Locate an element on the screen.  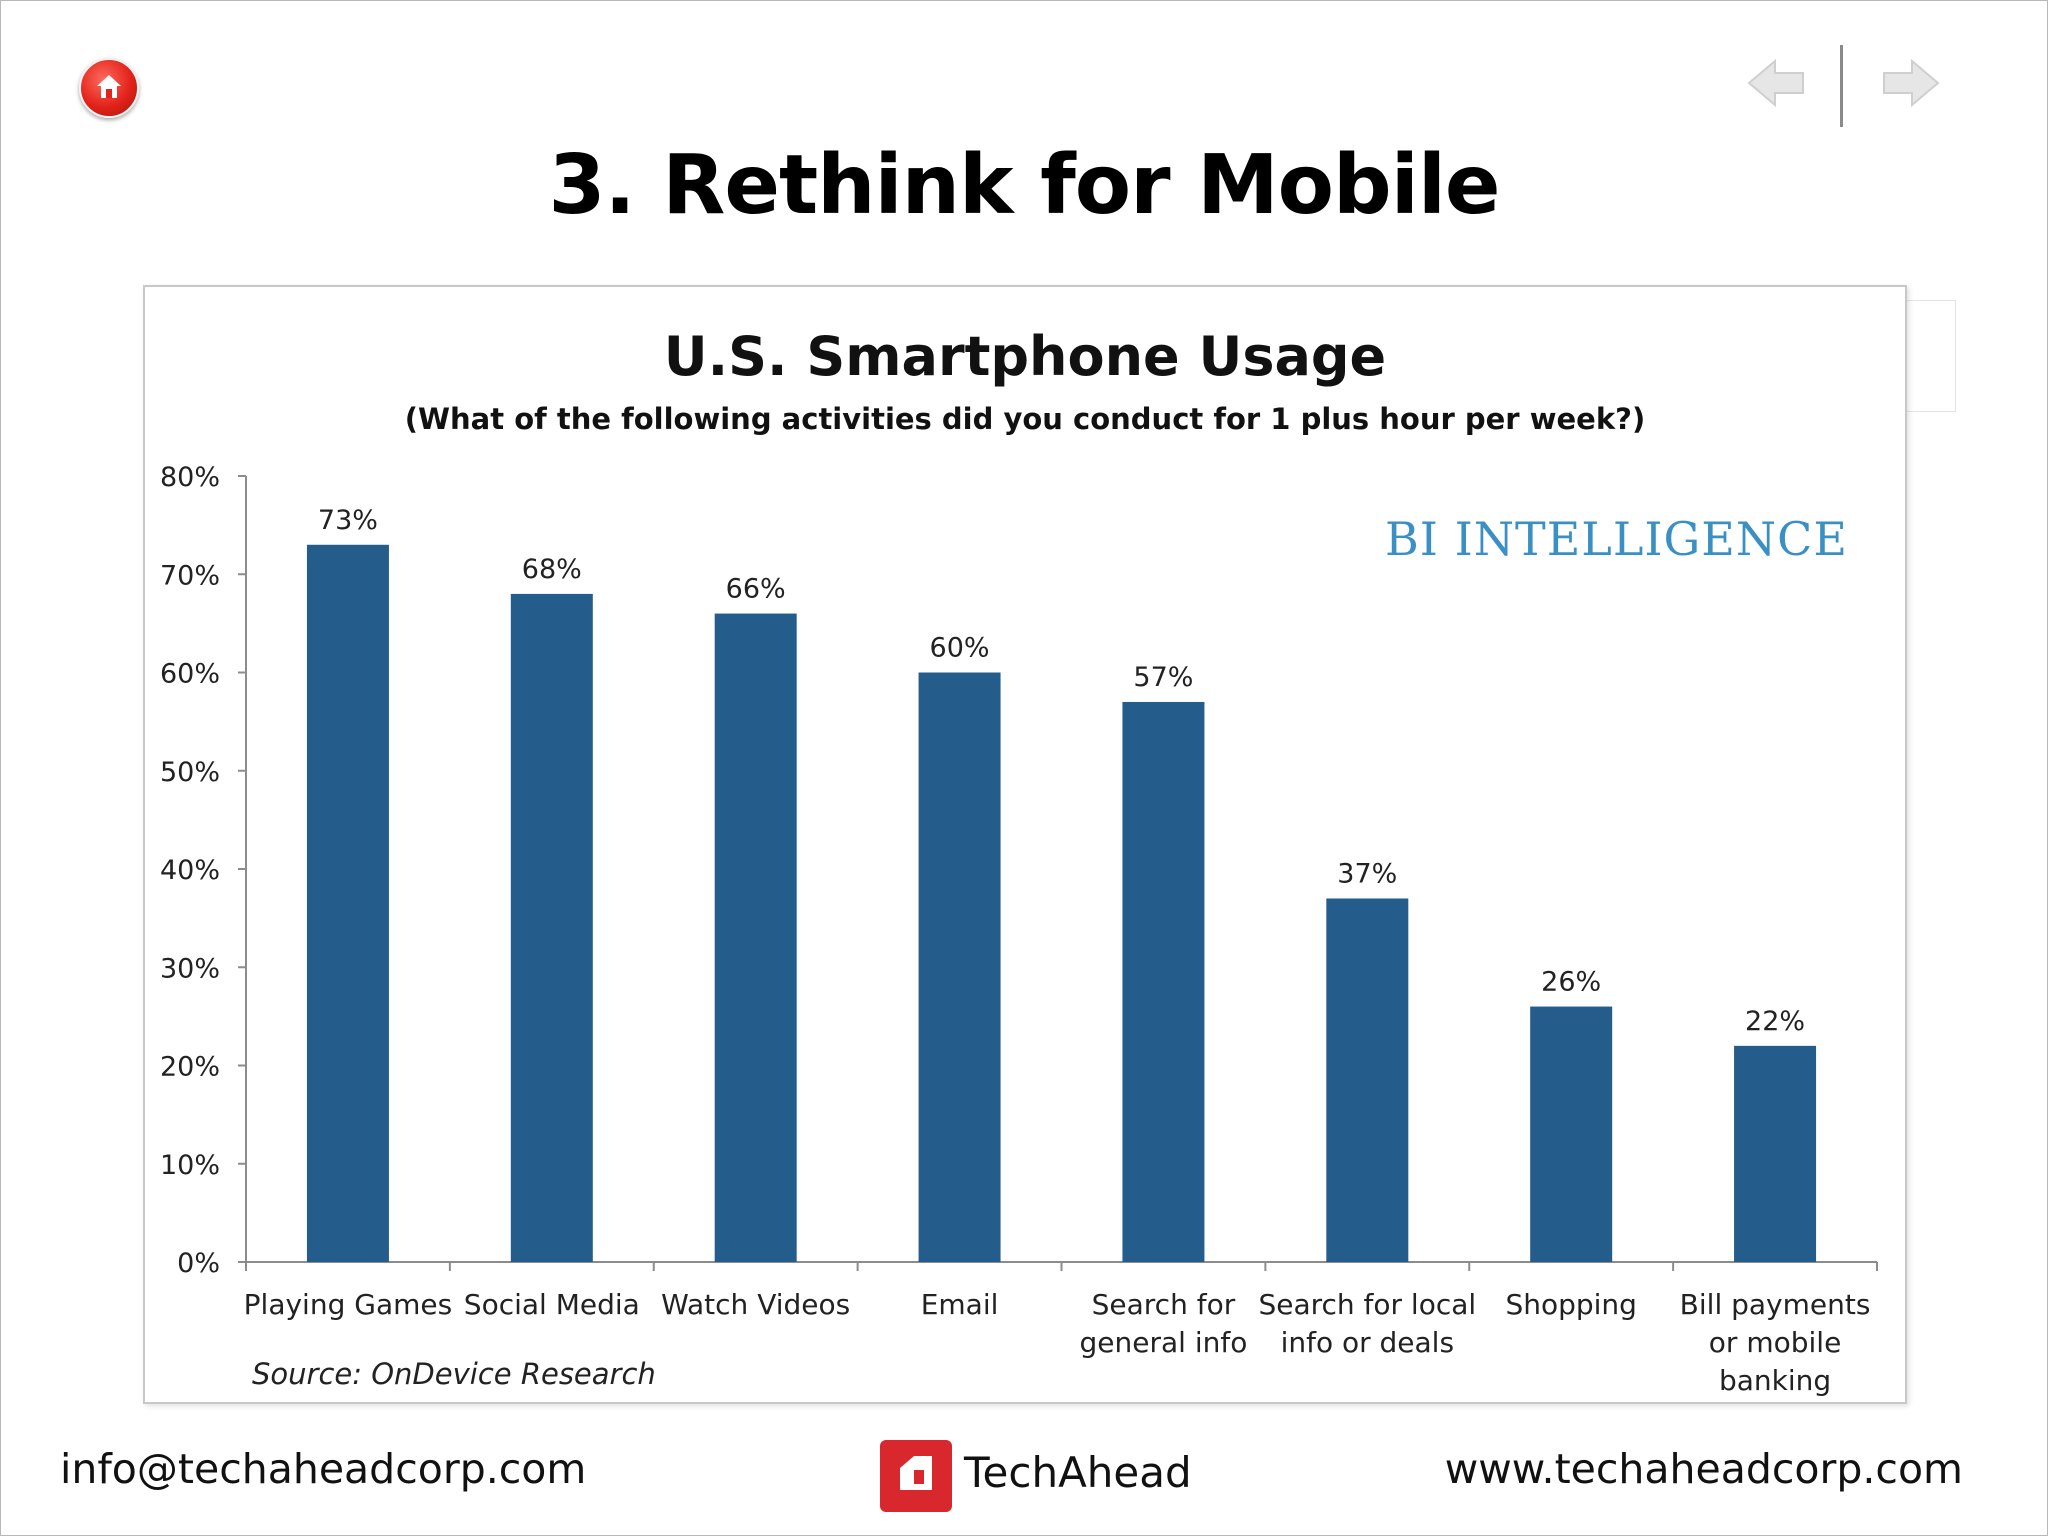
data-label: 68% is located at coordinates (552, 569).